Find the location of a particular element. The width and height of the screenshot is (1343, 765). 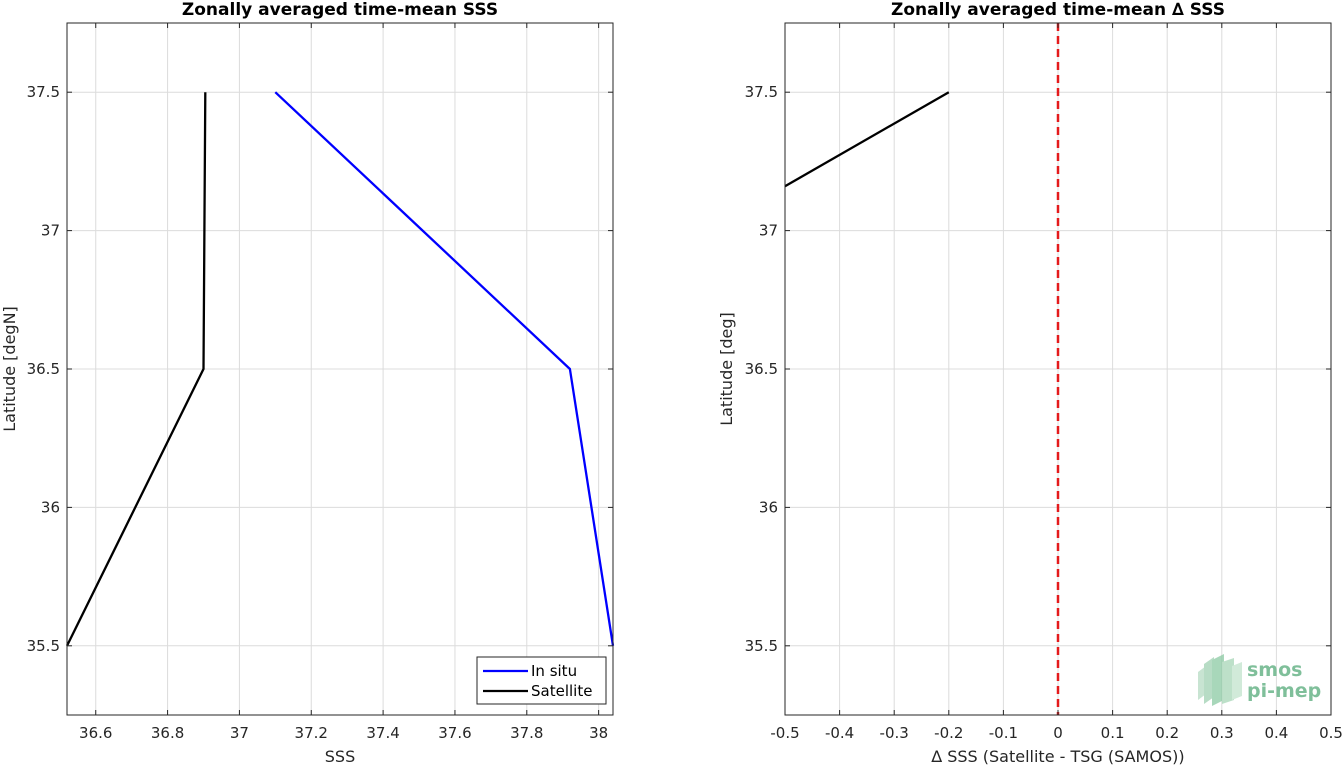

chart-title: Zonally averaged time-mean ∆ SSS is located at coordinates (1058, 10).